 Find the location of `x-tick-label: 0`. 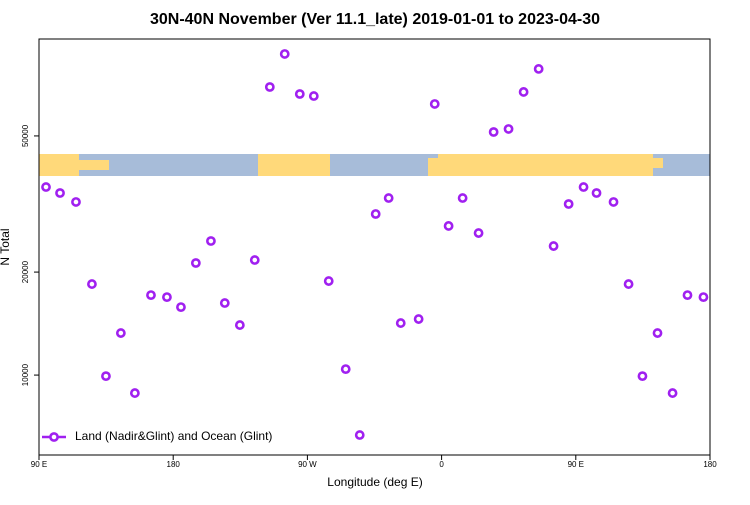

x-tick-label: 0 is located at coordinates (441, 464).